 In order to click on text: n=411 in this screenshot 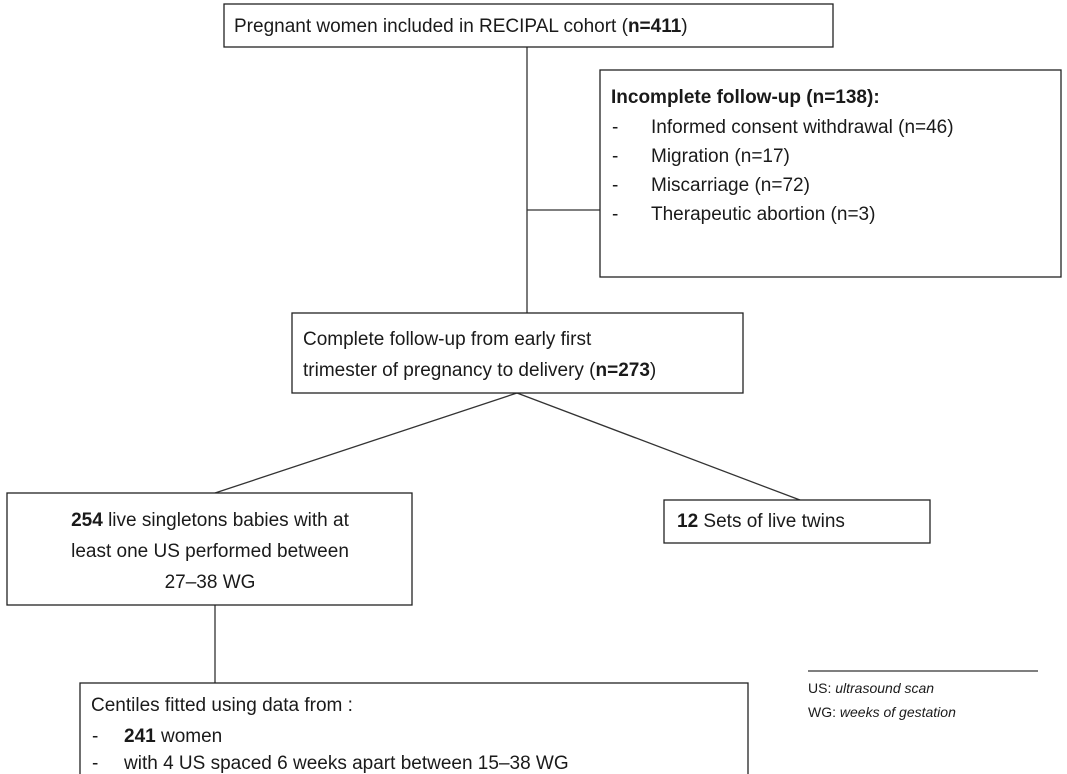, I will do `click(655, 26)`.